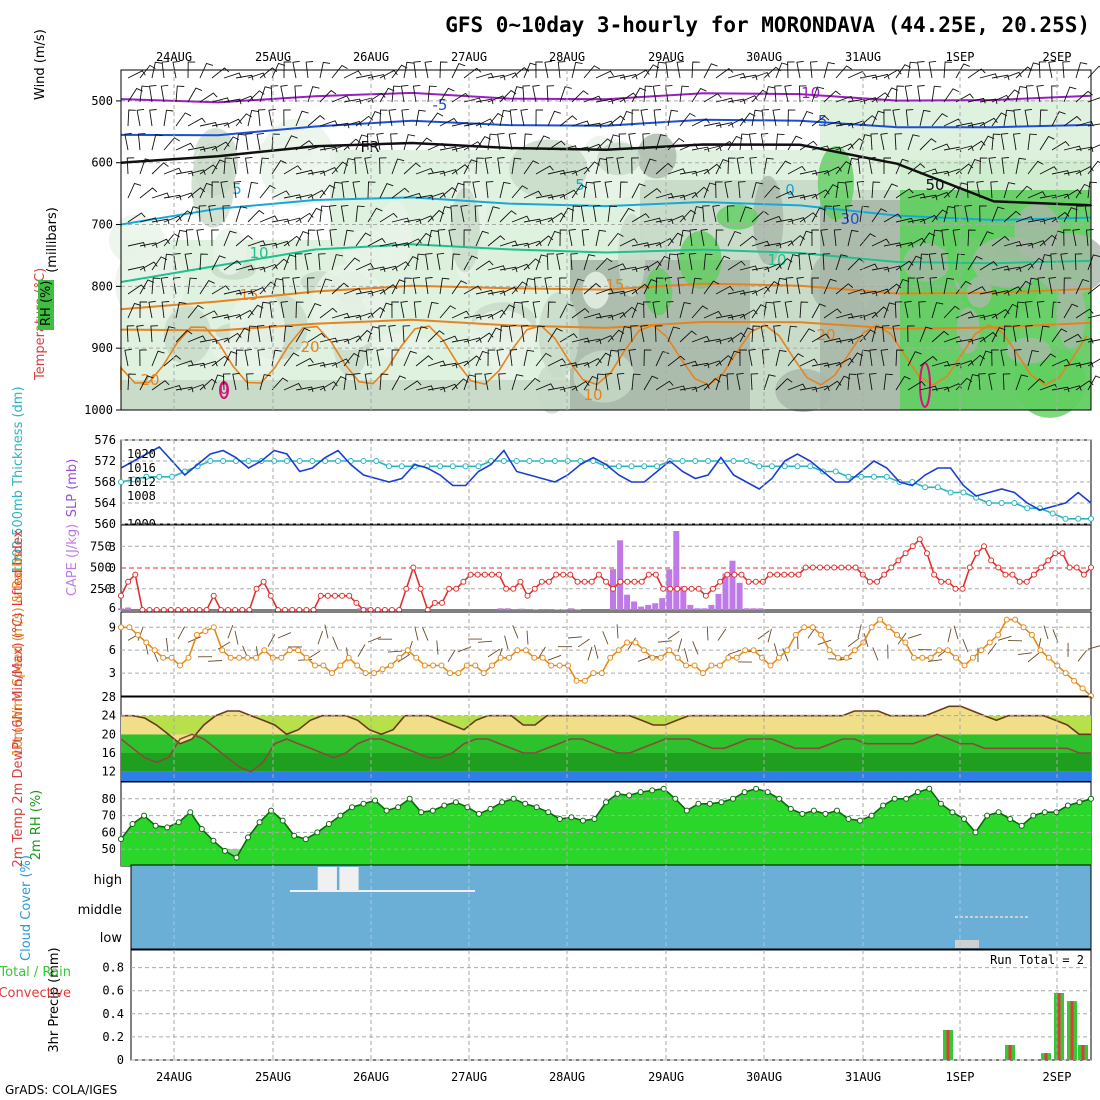 Image resolution: width=1100 pixels, height=1100 pixels. What do you see at coordinates (606, 97) in the screenshot?
I see `temperature-contour` at bounding box center [606, 97].